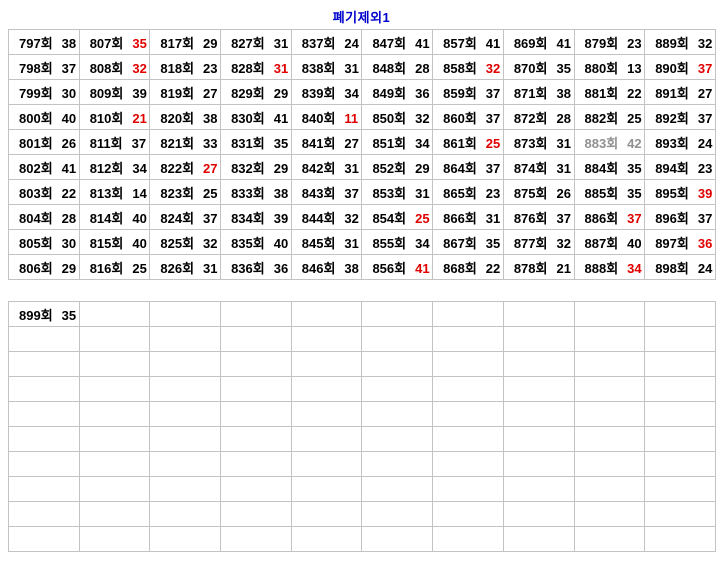 Image resolution: width=723 pixels, height=574 pixels. I want to click on result-cell: 801회 26, so click(44, 142).